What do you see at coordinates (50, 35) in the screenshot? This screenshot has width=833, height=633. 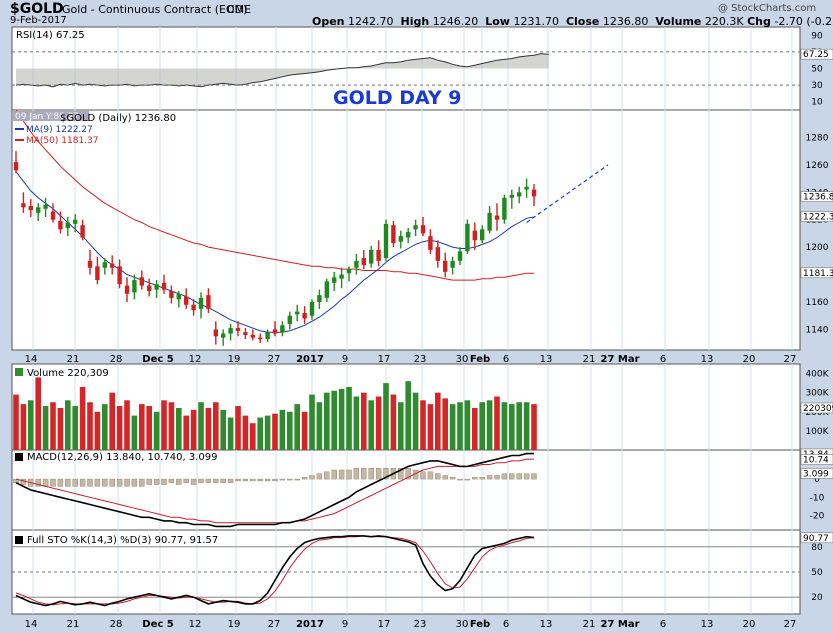 I see `rsi-legend: RSI(14) 67.25` at bounding box center [50, 35].